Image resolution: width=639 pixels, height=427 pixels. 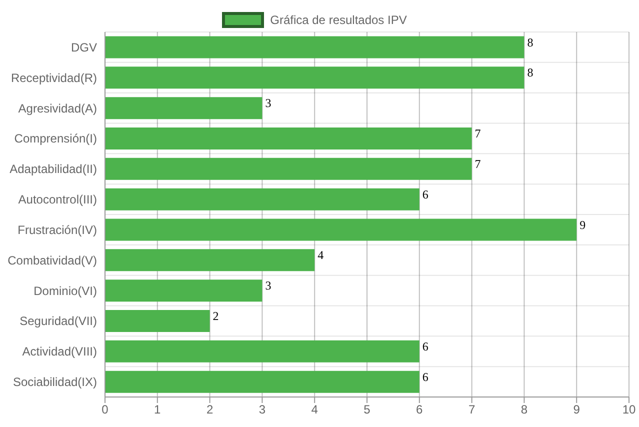 What do you see at coordinates (58, 321) in the screenshot?
I see `y-tick-label: Seguridad(VII)` at bounding box center [58, 321].